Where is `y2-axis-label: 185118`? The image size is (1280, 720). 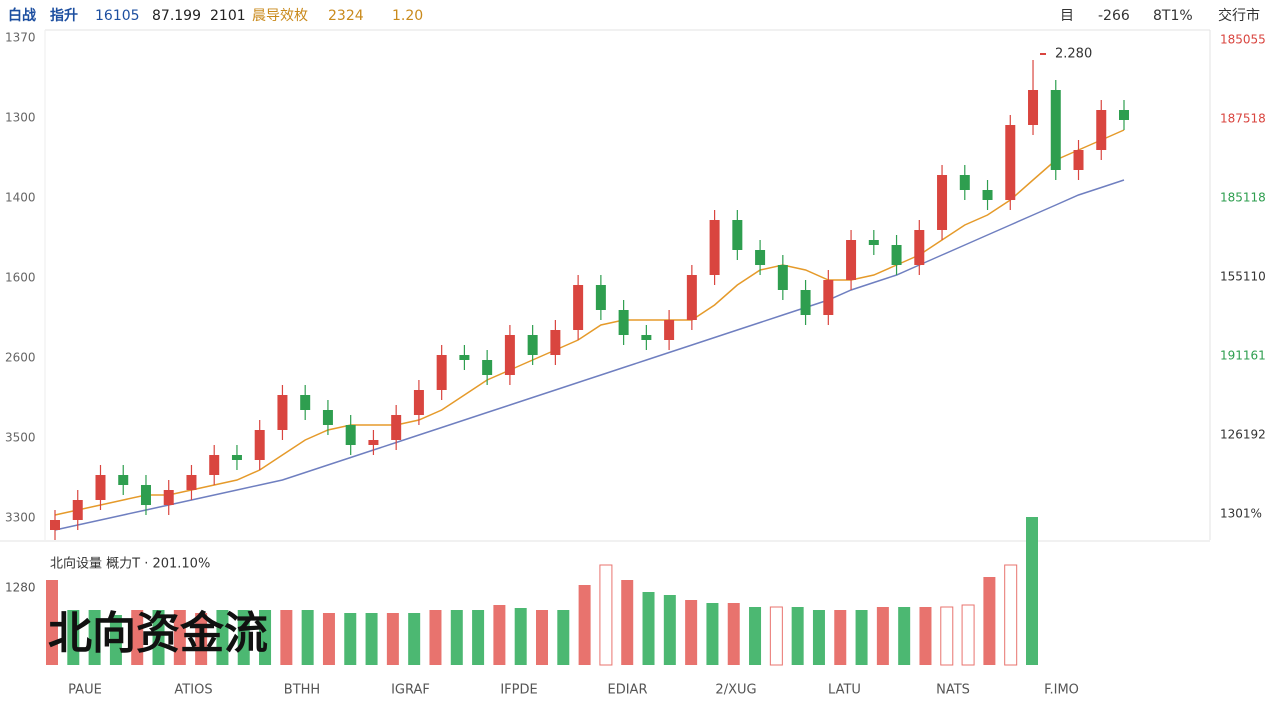 y2-axis-label: 185118 is located at coordinates (1243, 198).